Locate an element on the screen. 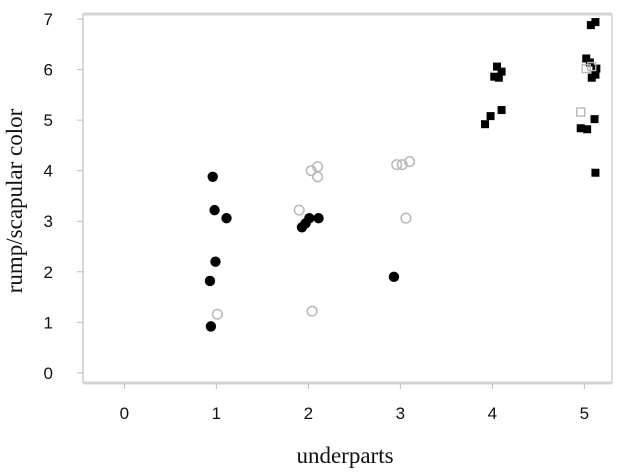 This screenshot has height=473, width=623. x-tick-label-3: 3 is located at coordinates (400, 413).